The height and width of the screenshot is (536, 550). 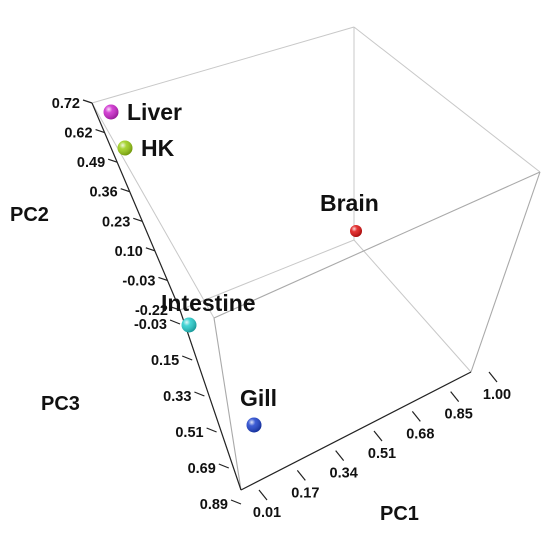 I want to click on point-hk-highlight, so click(x=125, y=148).